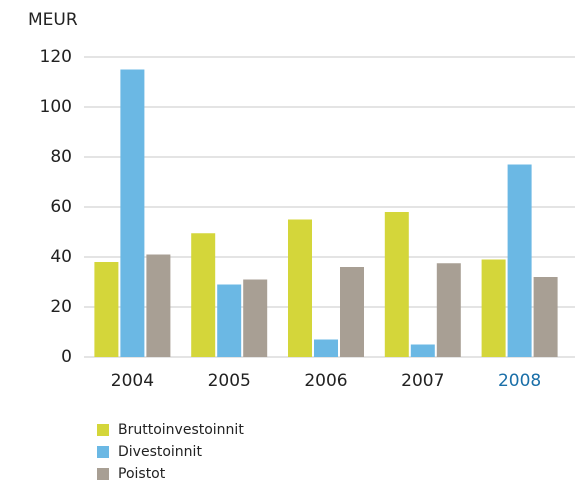 The height and width of the screenshot is (488, 575). Describe the element at coordinates (56, 57) in the screenshot. I see `y-tick-label: 120` at that location.